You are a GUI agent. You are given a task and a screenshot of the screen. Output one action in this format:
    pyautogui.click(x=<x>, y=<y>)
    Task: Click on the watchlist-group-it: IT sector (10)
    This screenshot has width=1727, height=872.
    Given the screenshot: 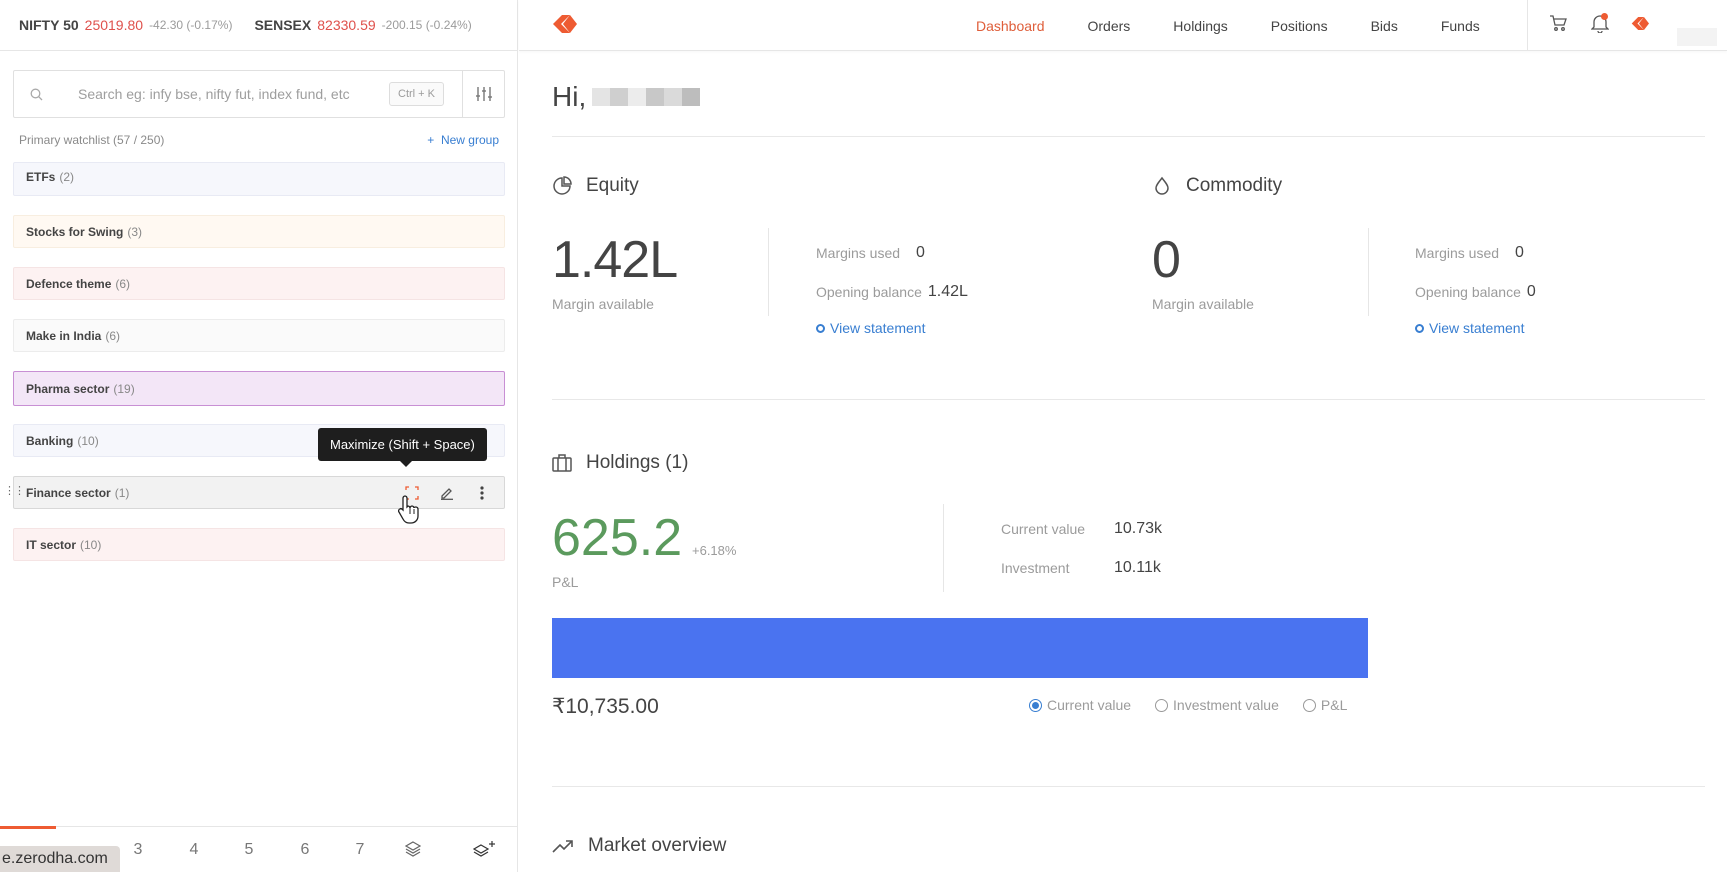 What is the action you would take?
    pyautogui.click(x=259, y=544)
    